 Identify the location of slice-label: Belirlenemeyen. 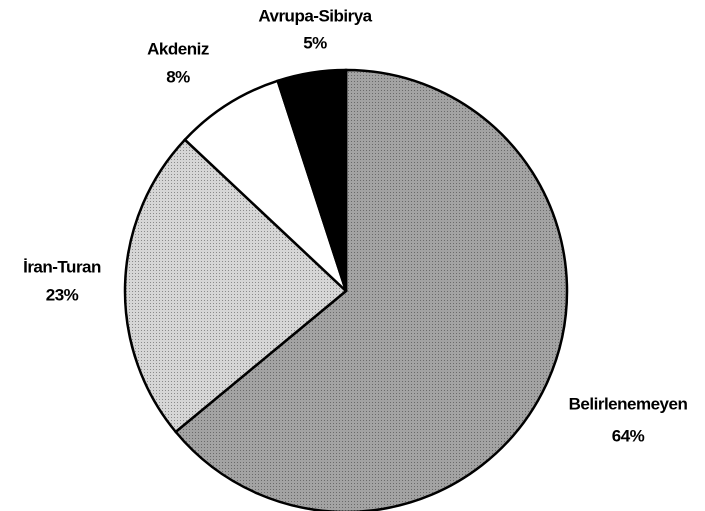
(628, 403).